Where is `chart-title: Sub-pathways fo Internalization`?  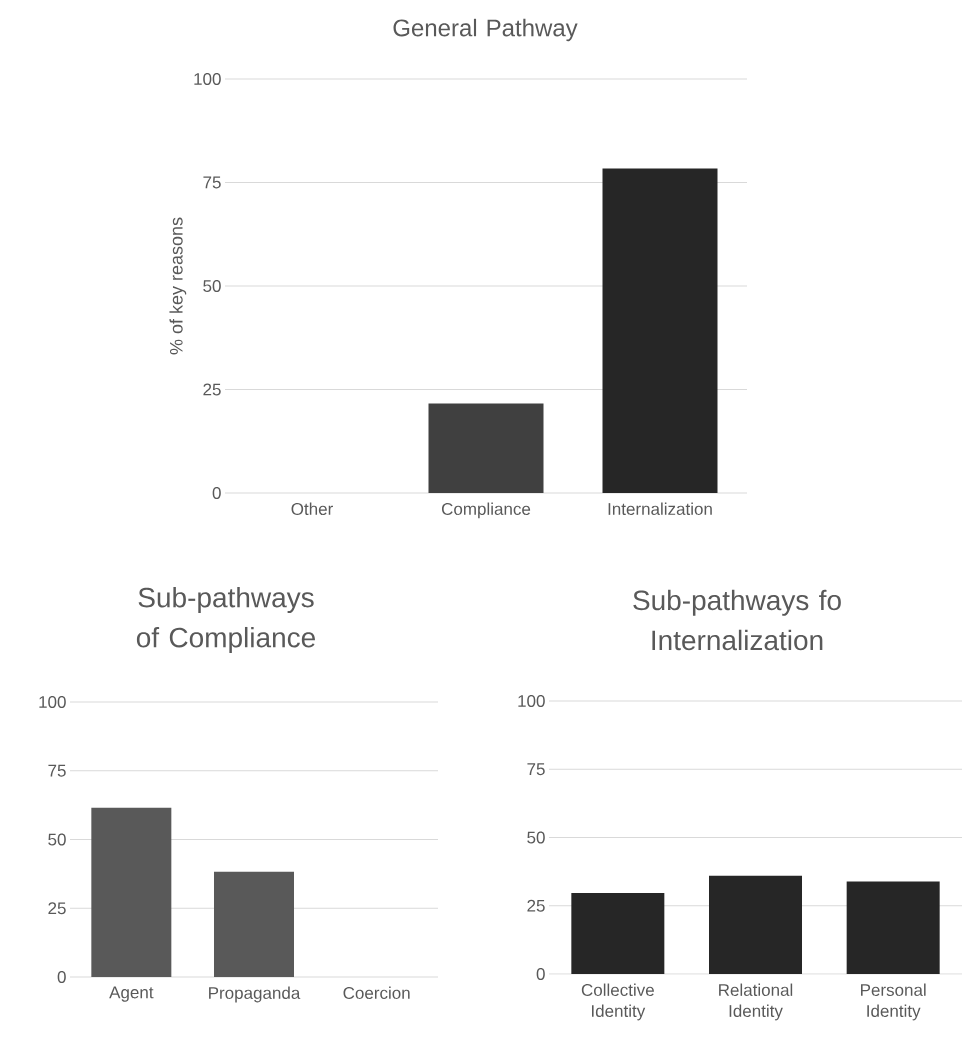
chart-title: Sub-pathways fo Internalization is located at coordinates (737, 620).